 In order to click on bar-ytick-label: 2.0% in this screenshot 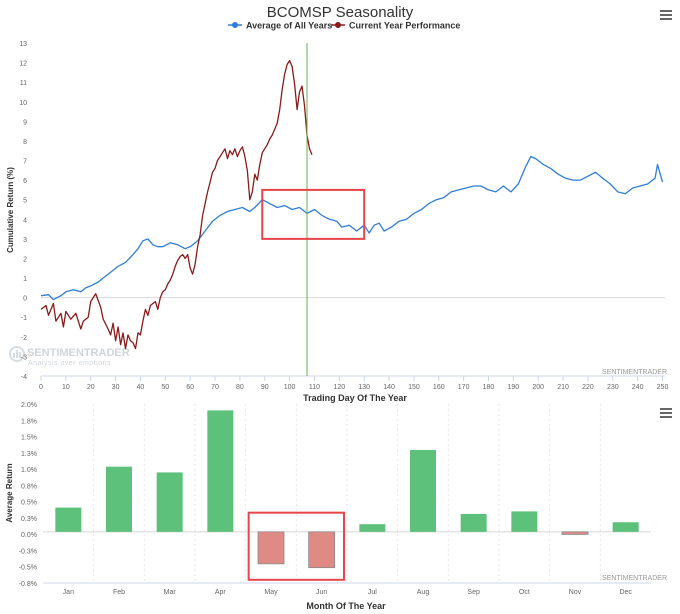, I will do `click(29, 405)`.